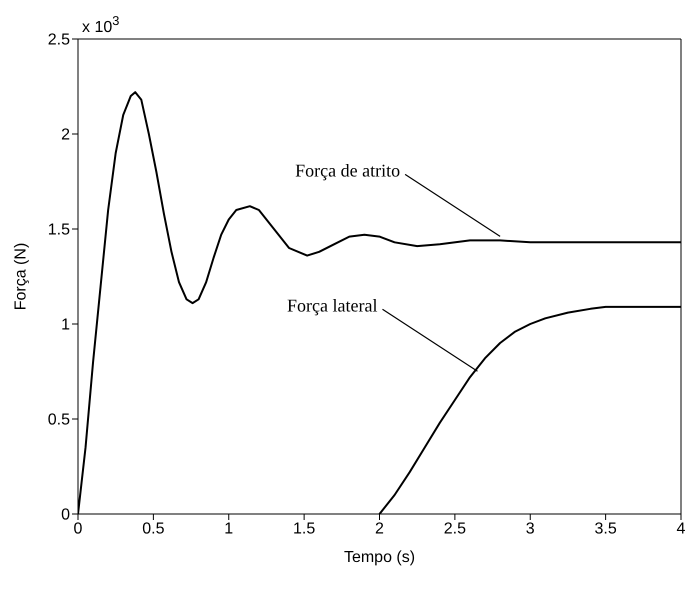  Describe the element at coordinates (681, 529) in the screenshot. I see `x-tick-label: 4` at that location.